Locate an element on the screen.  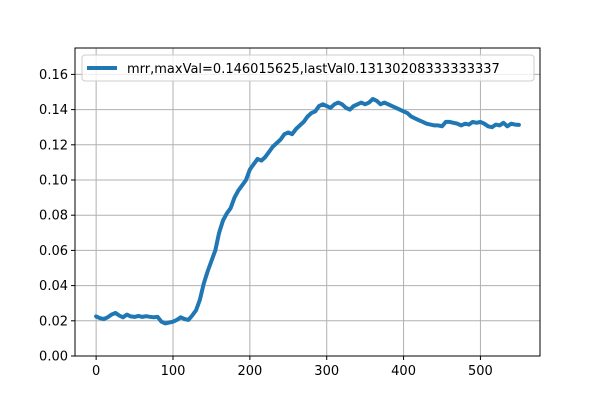
x-tick-label: 400 is located at coordinates (403, 371).